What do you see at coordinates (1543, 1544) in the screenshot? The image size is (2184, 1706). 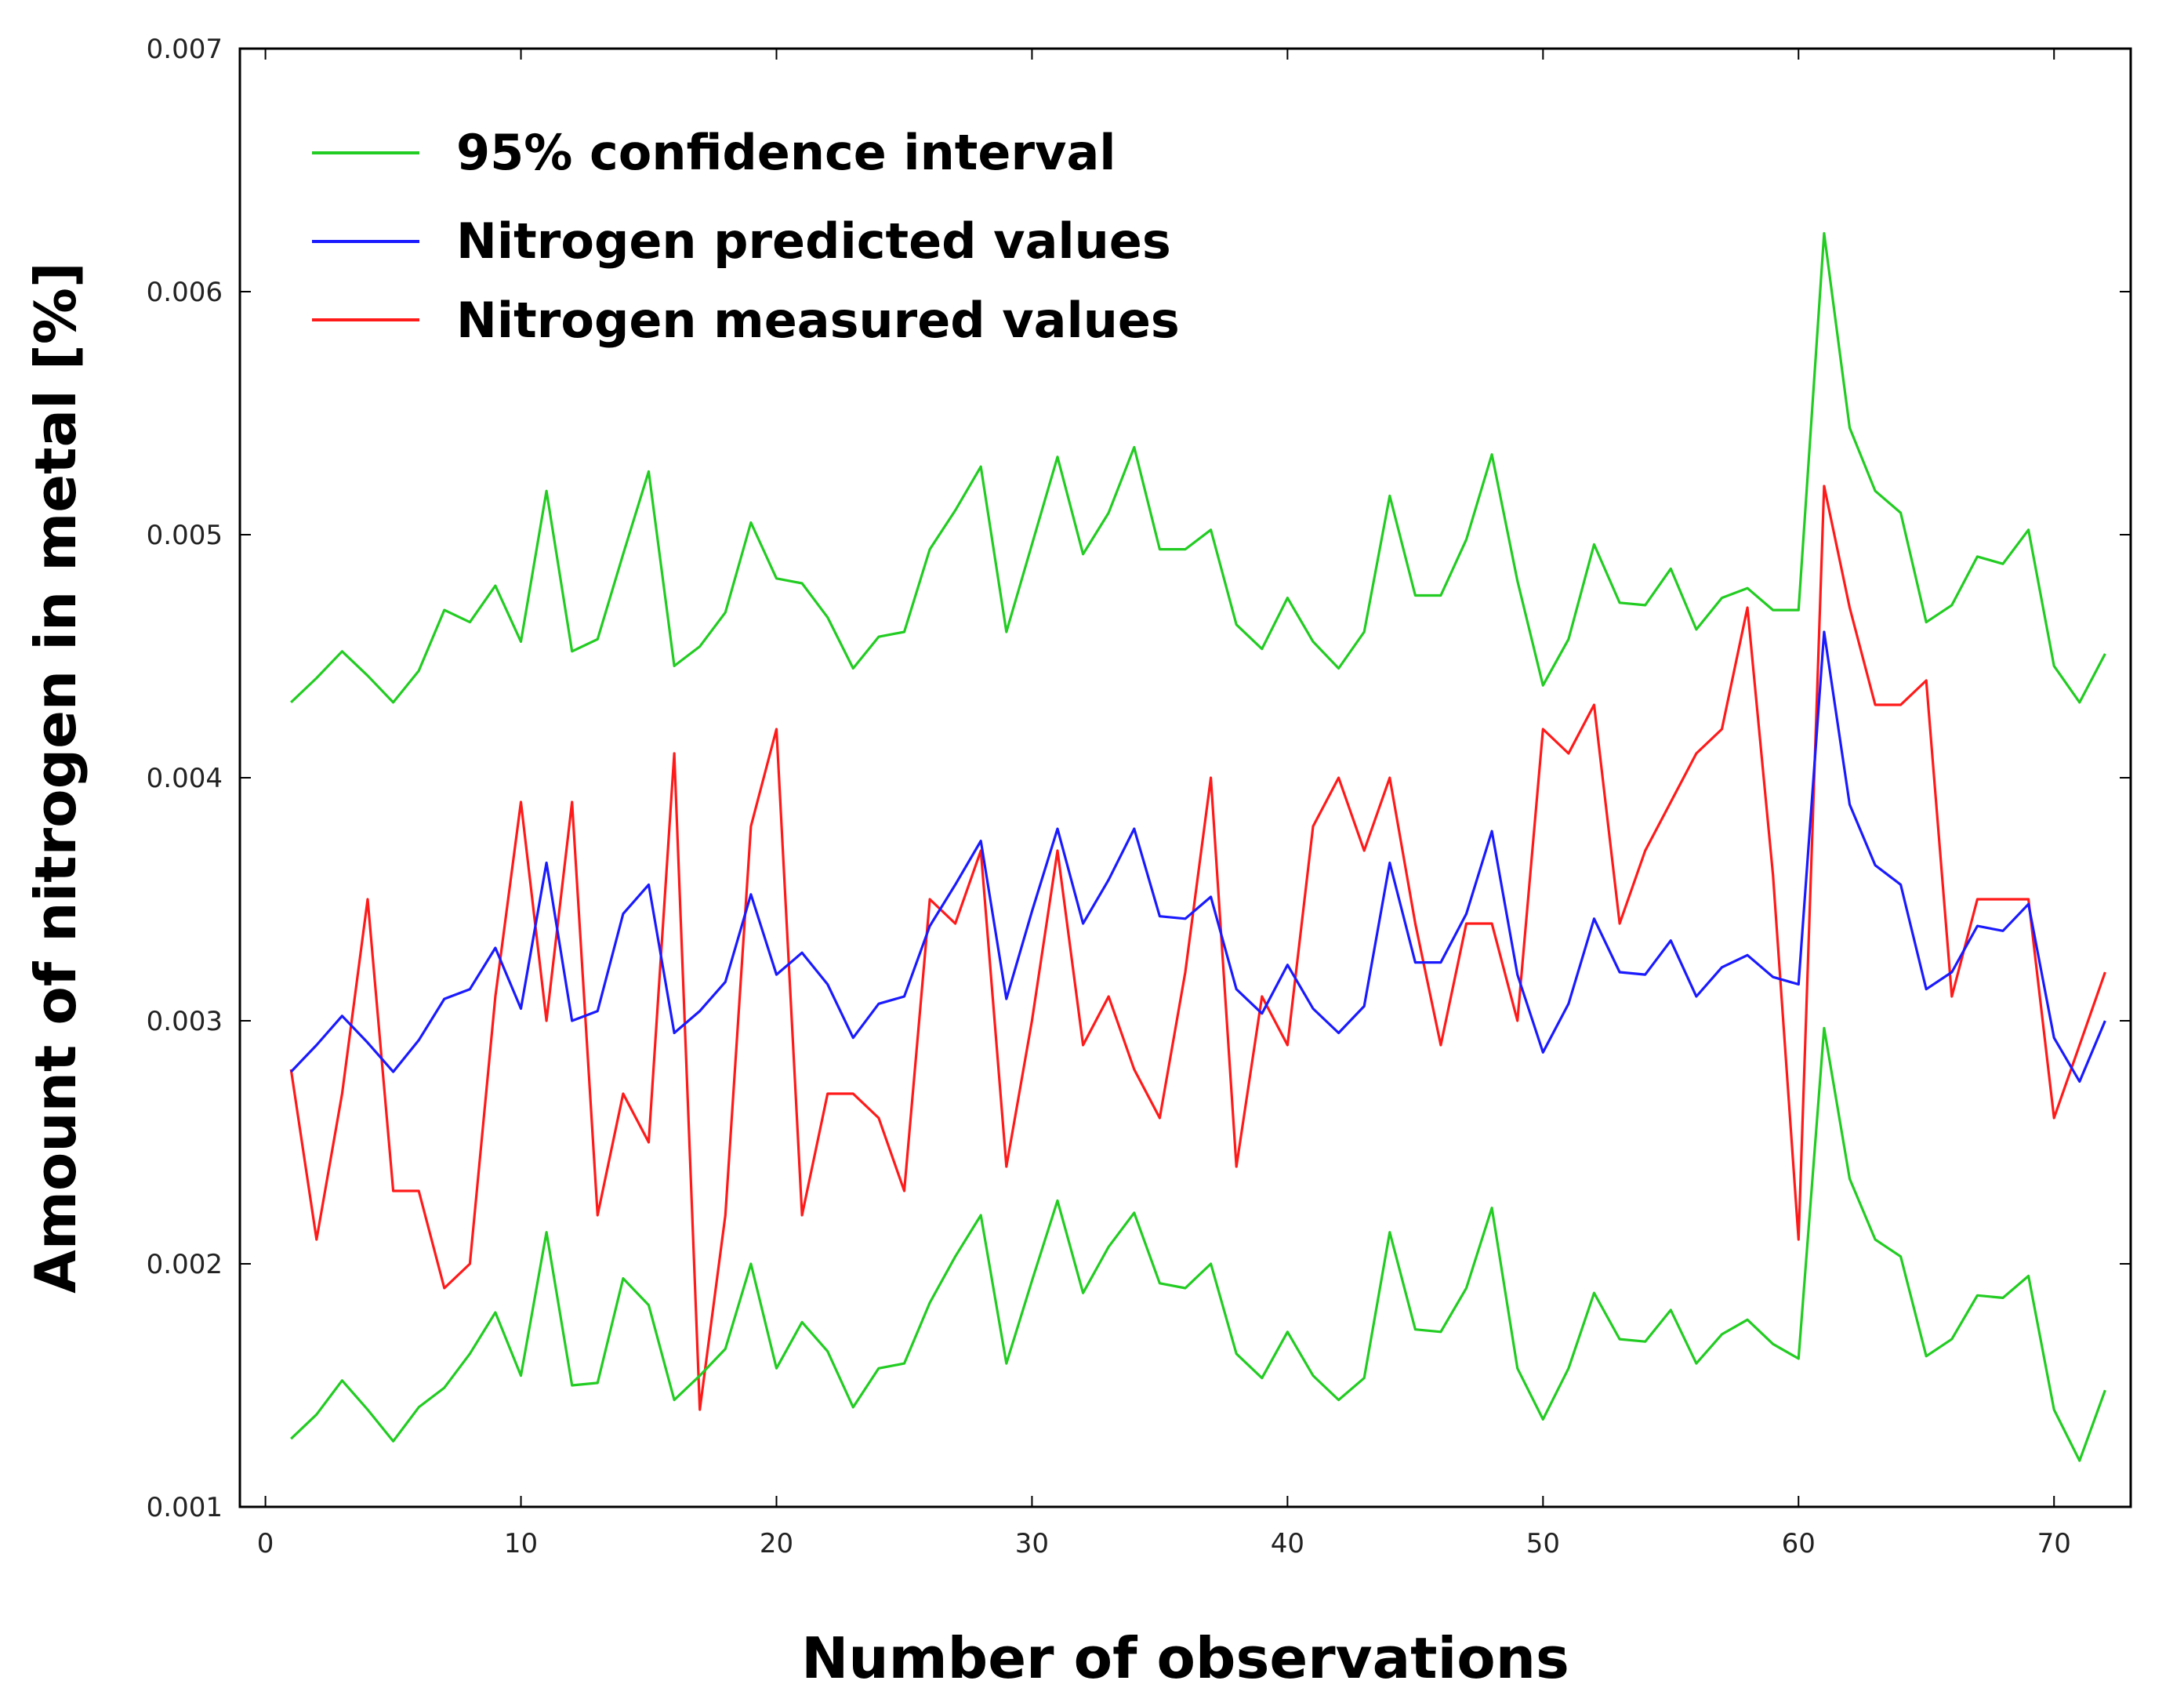 I see `x-tick-label: 50` at bounding box center [1543, 1544].